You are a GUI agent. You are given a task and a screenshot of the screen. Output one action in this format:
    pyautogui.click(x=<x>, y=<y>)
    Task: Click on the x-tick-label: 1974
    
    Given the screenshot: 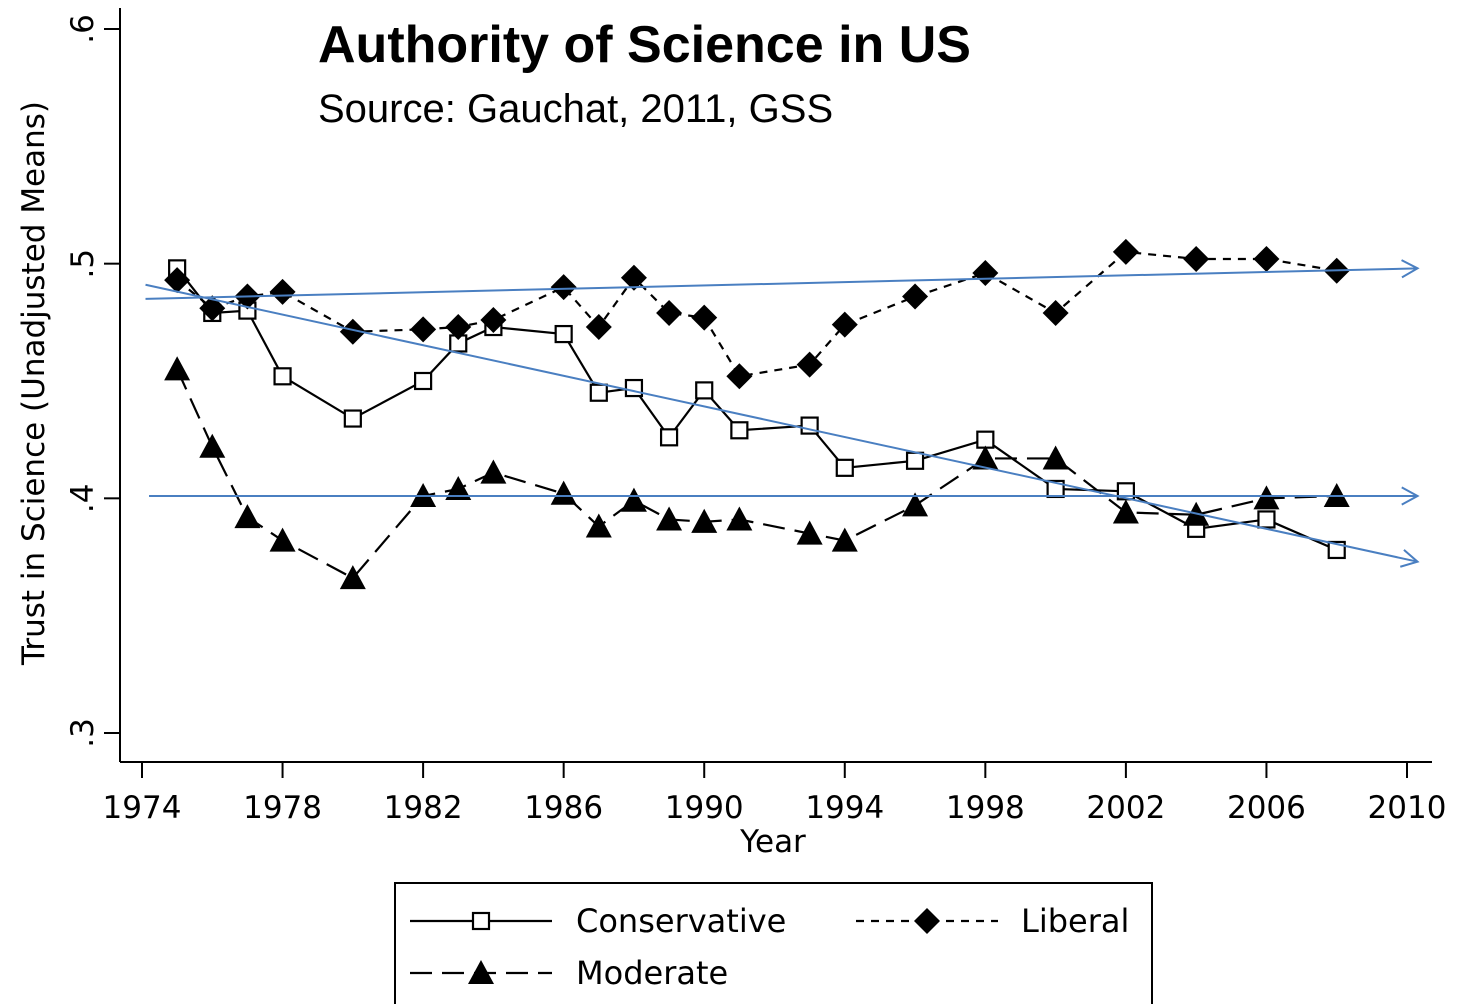 What is the action you would take?
    pyautogui.click(x=142, y=808)
    